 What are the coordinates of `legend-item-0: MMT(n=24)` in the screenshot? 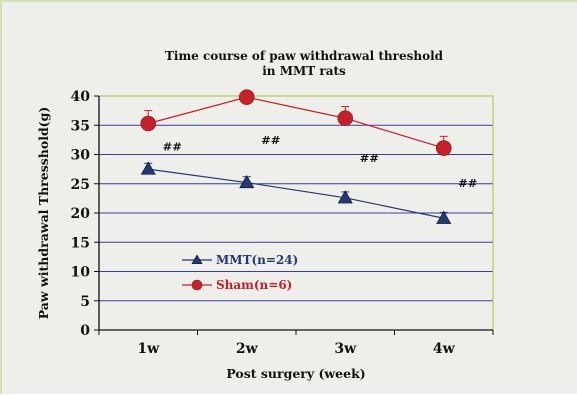 It's located at (240, 260).